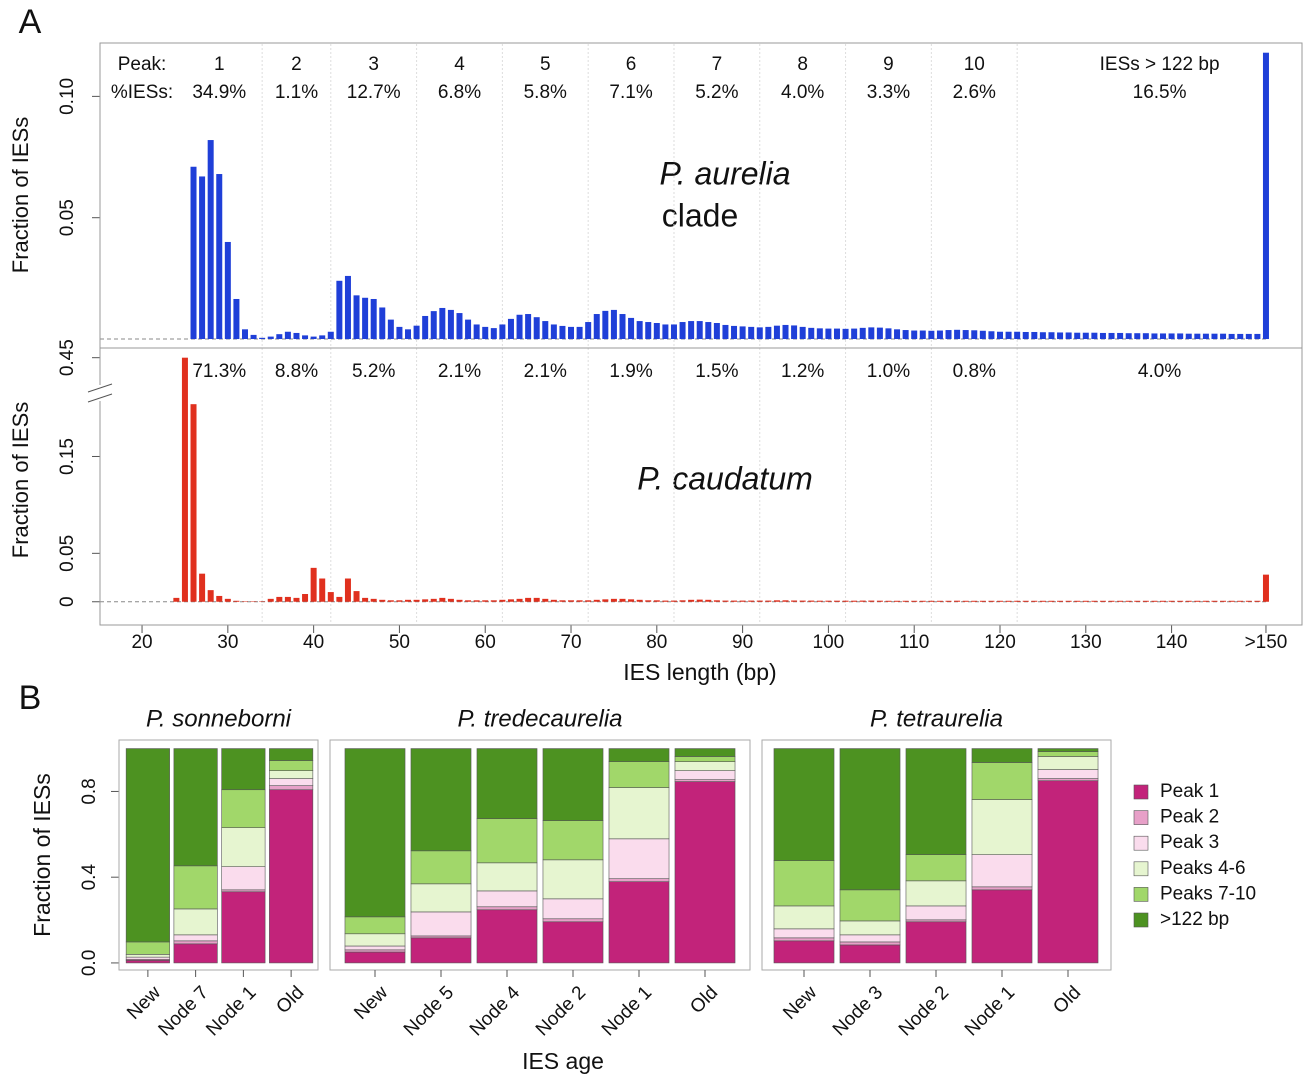 Image resolution: width=1306 pixels, height=1078 pixels. What do you see at coordinates (974, 92) in the screenshot?
I see `peak-percent: 2.6%` at bounding box center [974, 92].